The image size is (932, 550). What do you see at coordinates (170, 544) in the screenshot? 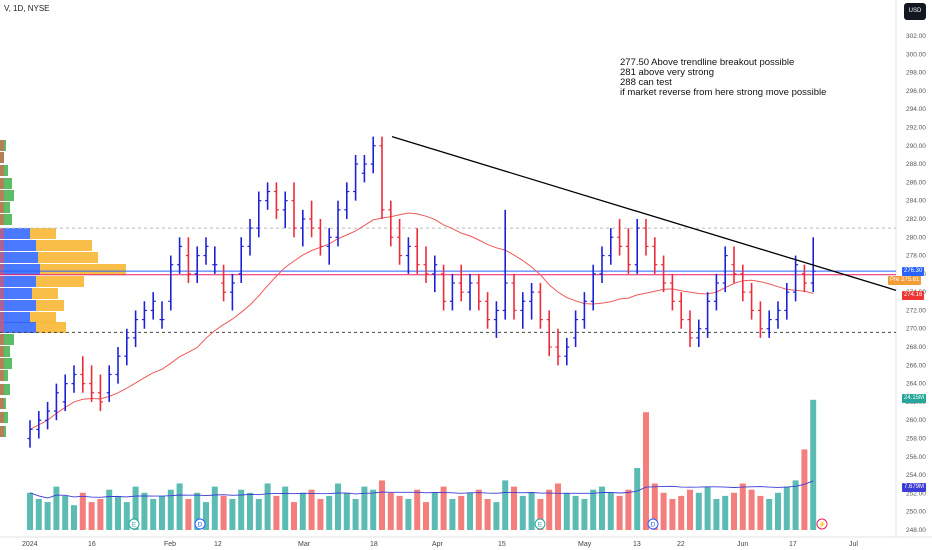
I see `x-tick-label: Feb` at bounding box center [170, 544].